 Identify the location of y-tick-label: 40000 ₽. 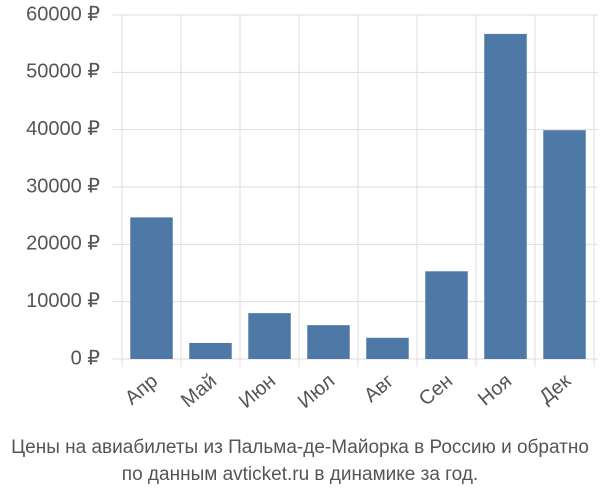
(63, 129).